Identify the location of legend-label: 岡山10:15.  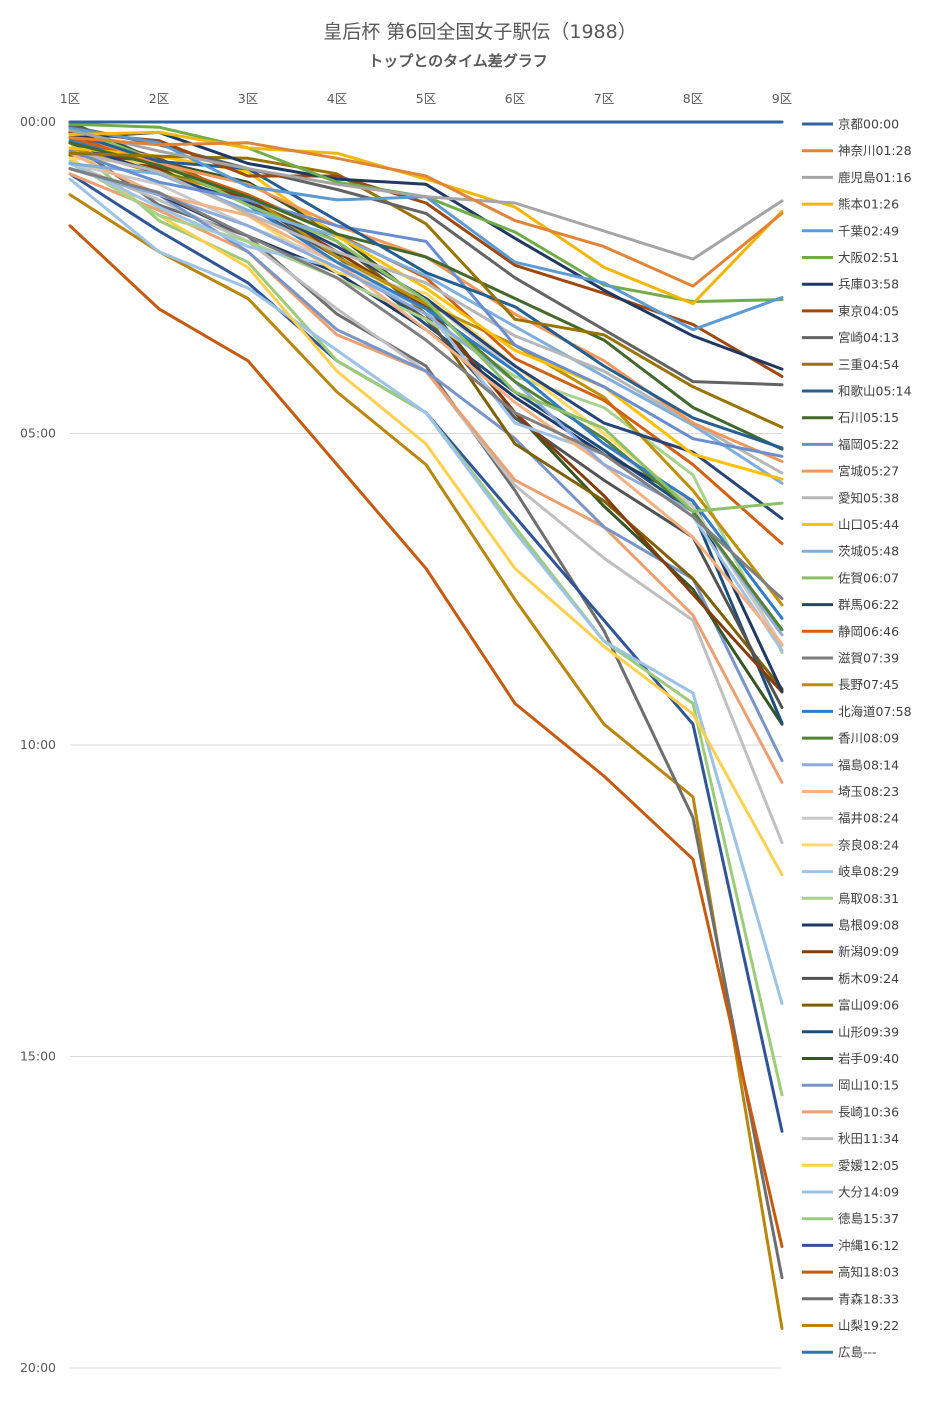
(868, 1085).